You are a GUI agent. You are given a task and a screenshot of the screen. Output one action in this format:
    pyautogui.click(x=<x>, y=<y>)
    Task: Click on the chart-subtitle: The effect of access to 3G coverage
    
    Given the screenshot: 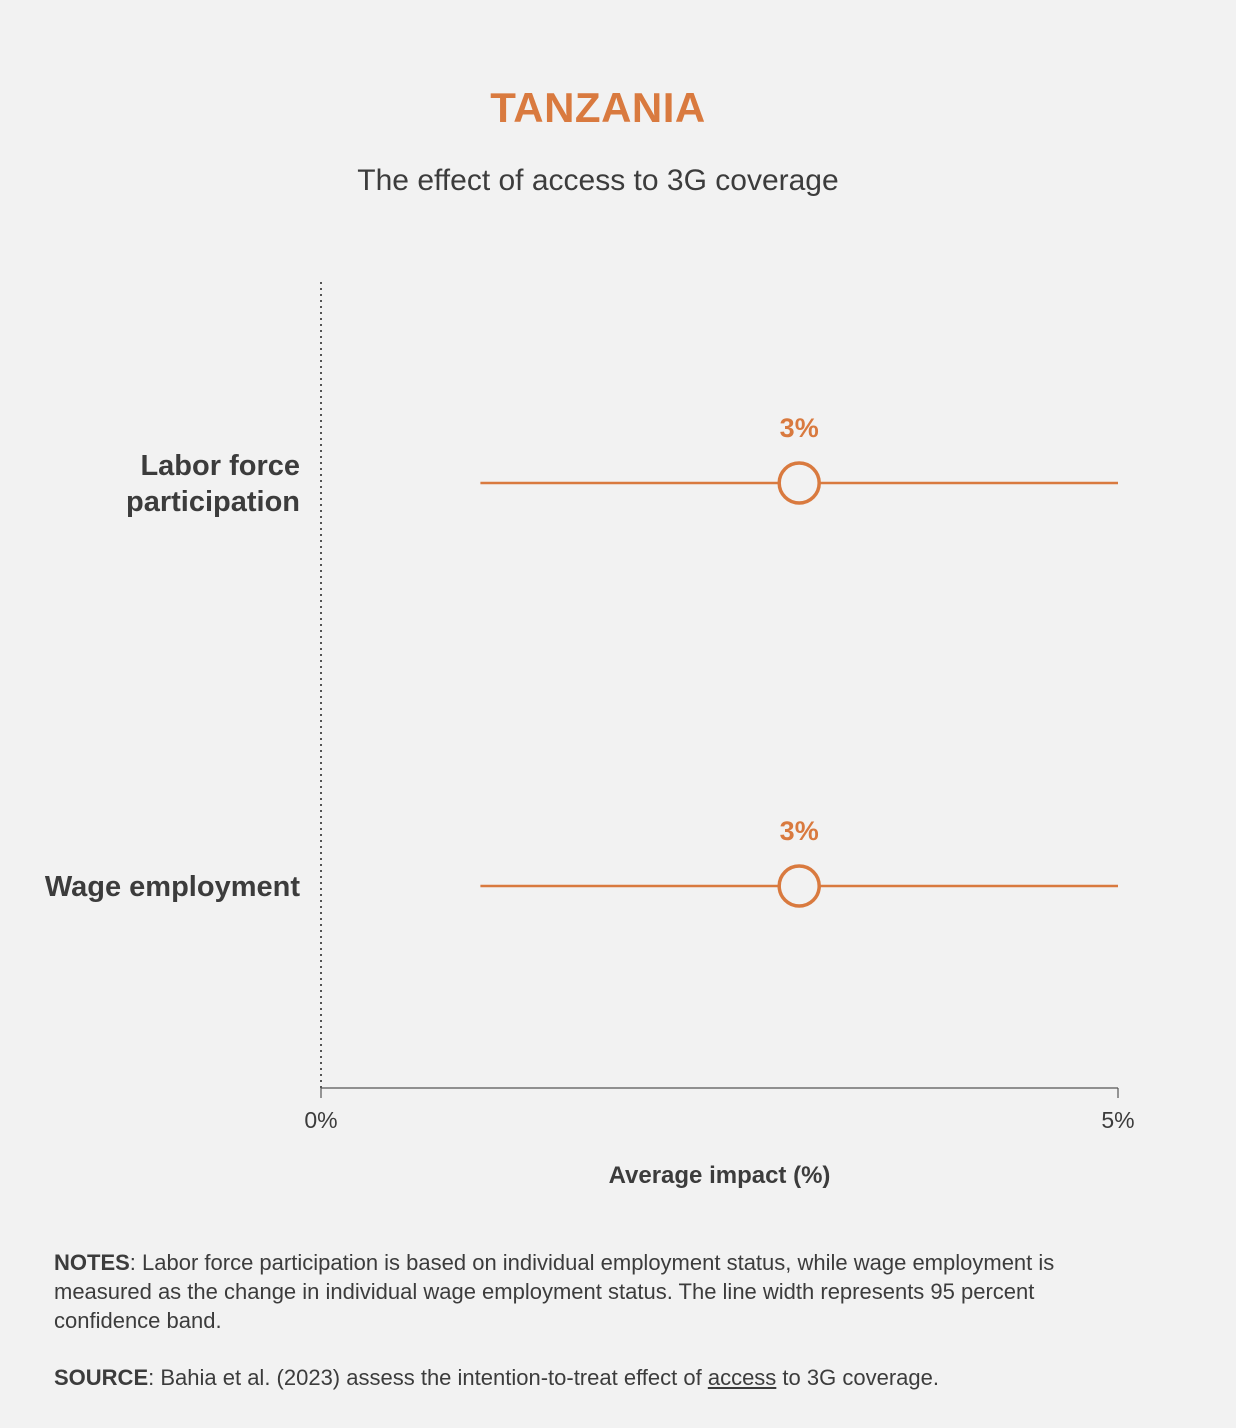 What is the action you would take?
    pyautogui.click(x=598, y=180)
    